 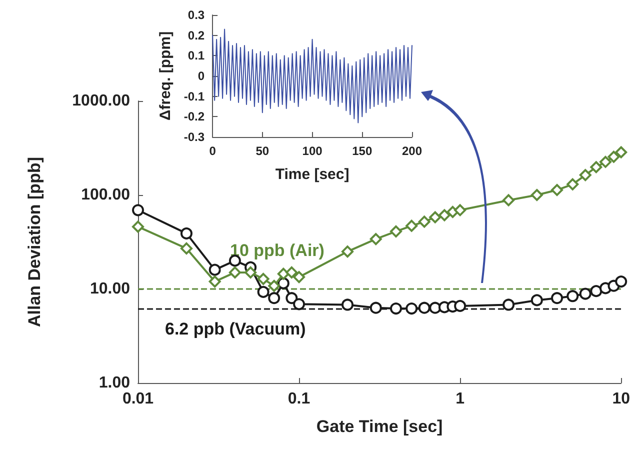 What do you see at coordinates (138, 399) in the screenshot?
I see `x-tick-label: 0.01` at bounding box center [138, 399].